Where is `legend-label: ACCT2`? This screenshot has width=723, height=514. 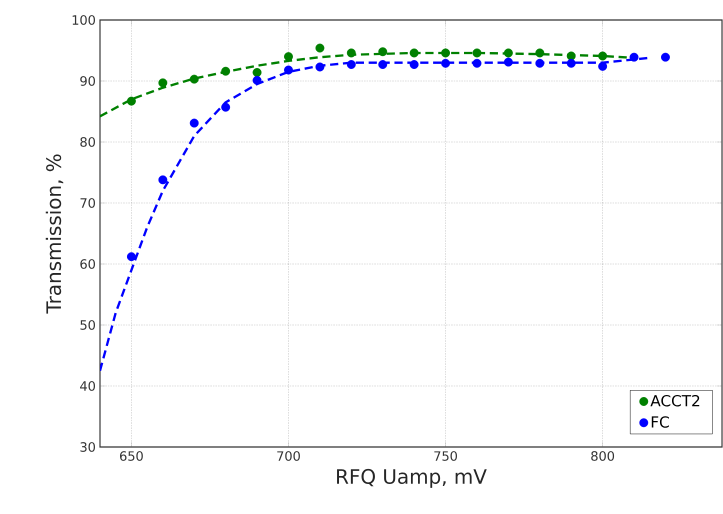
legend-label: ACCT2 is located at coordinates (675, 400).